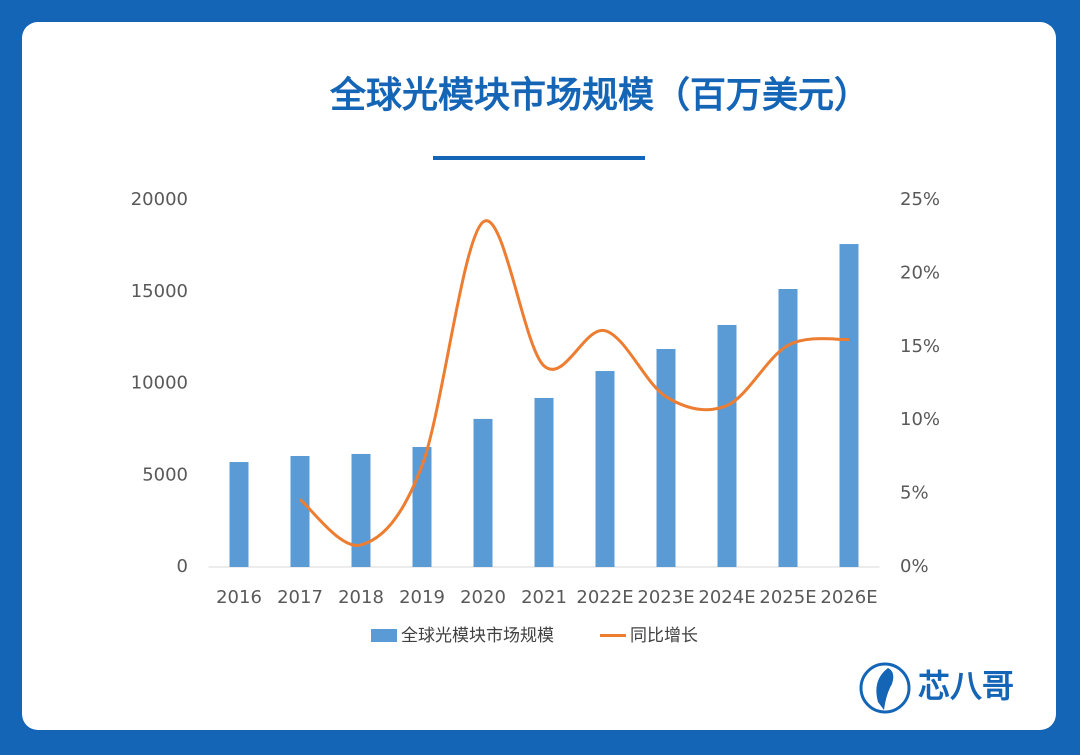 This screenshot has width=1080, height=755. I want to click on legend-label: 同比增长, so click(664, 636).